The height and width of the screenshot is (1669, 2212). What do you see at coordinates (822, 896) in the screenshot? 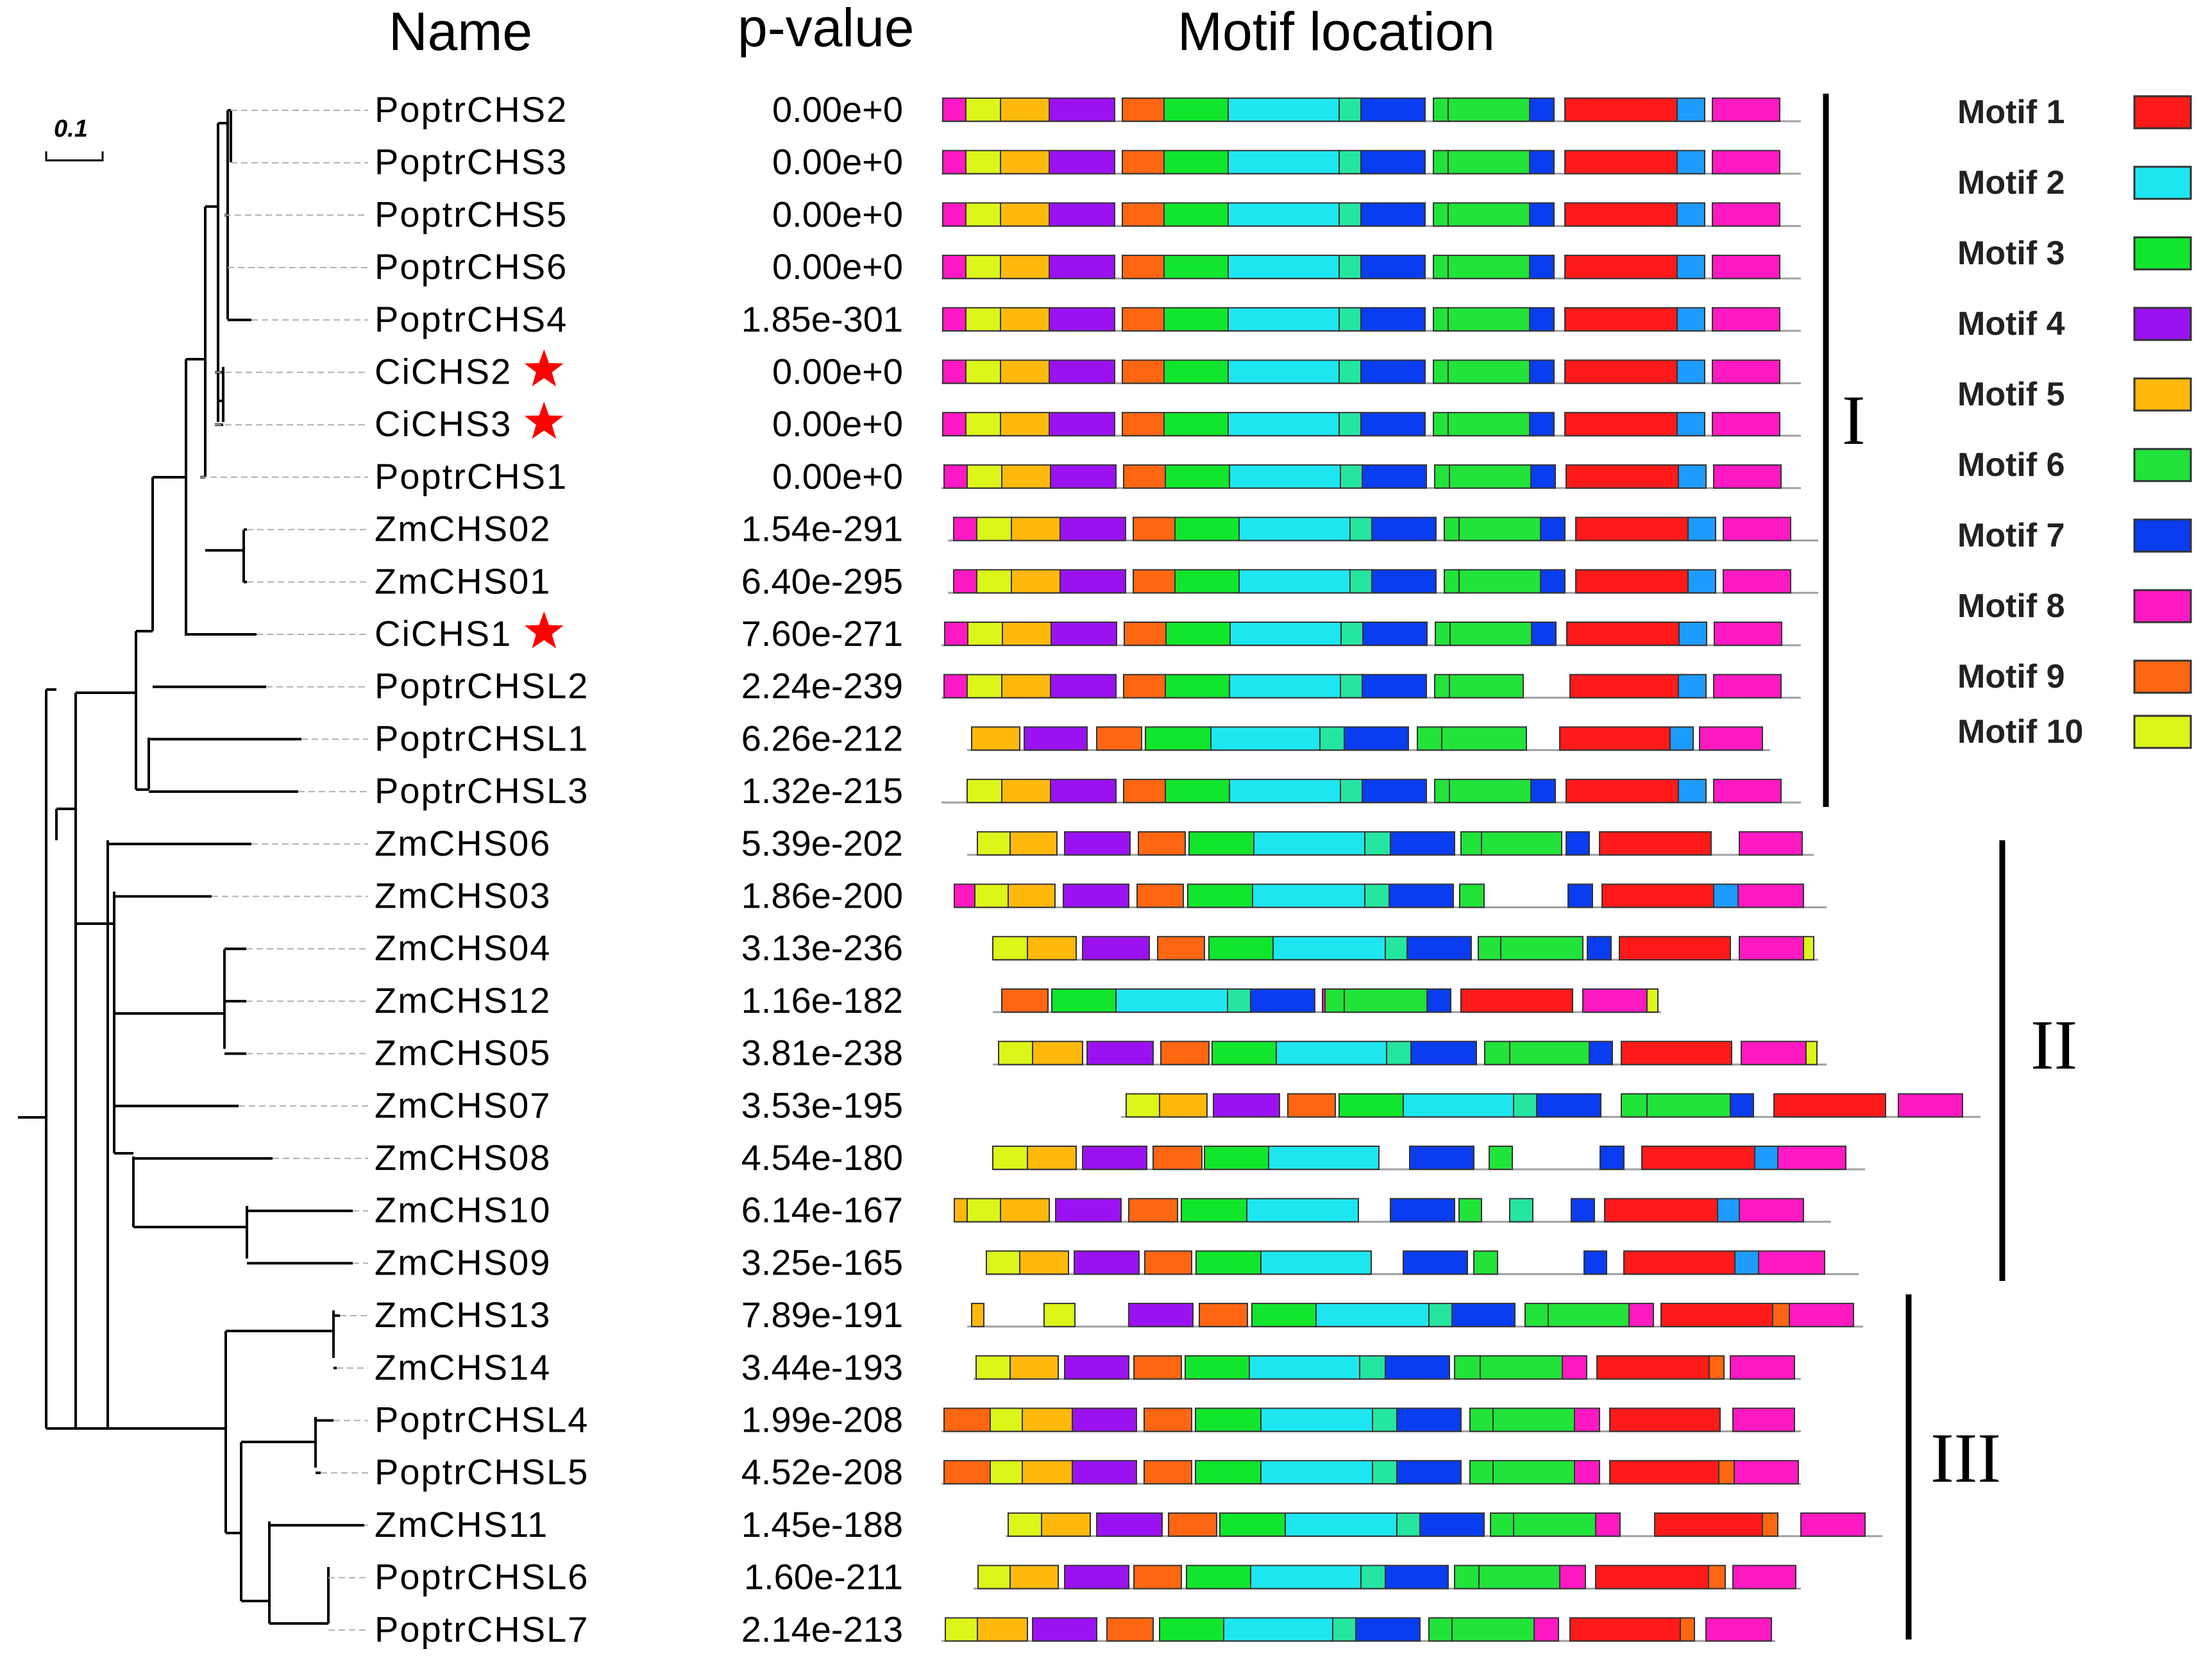
I see `p-value: 1.86e-200` at bounding box center [822, 896].